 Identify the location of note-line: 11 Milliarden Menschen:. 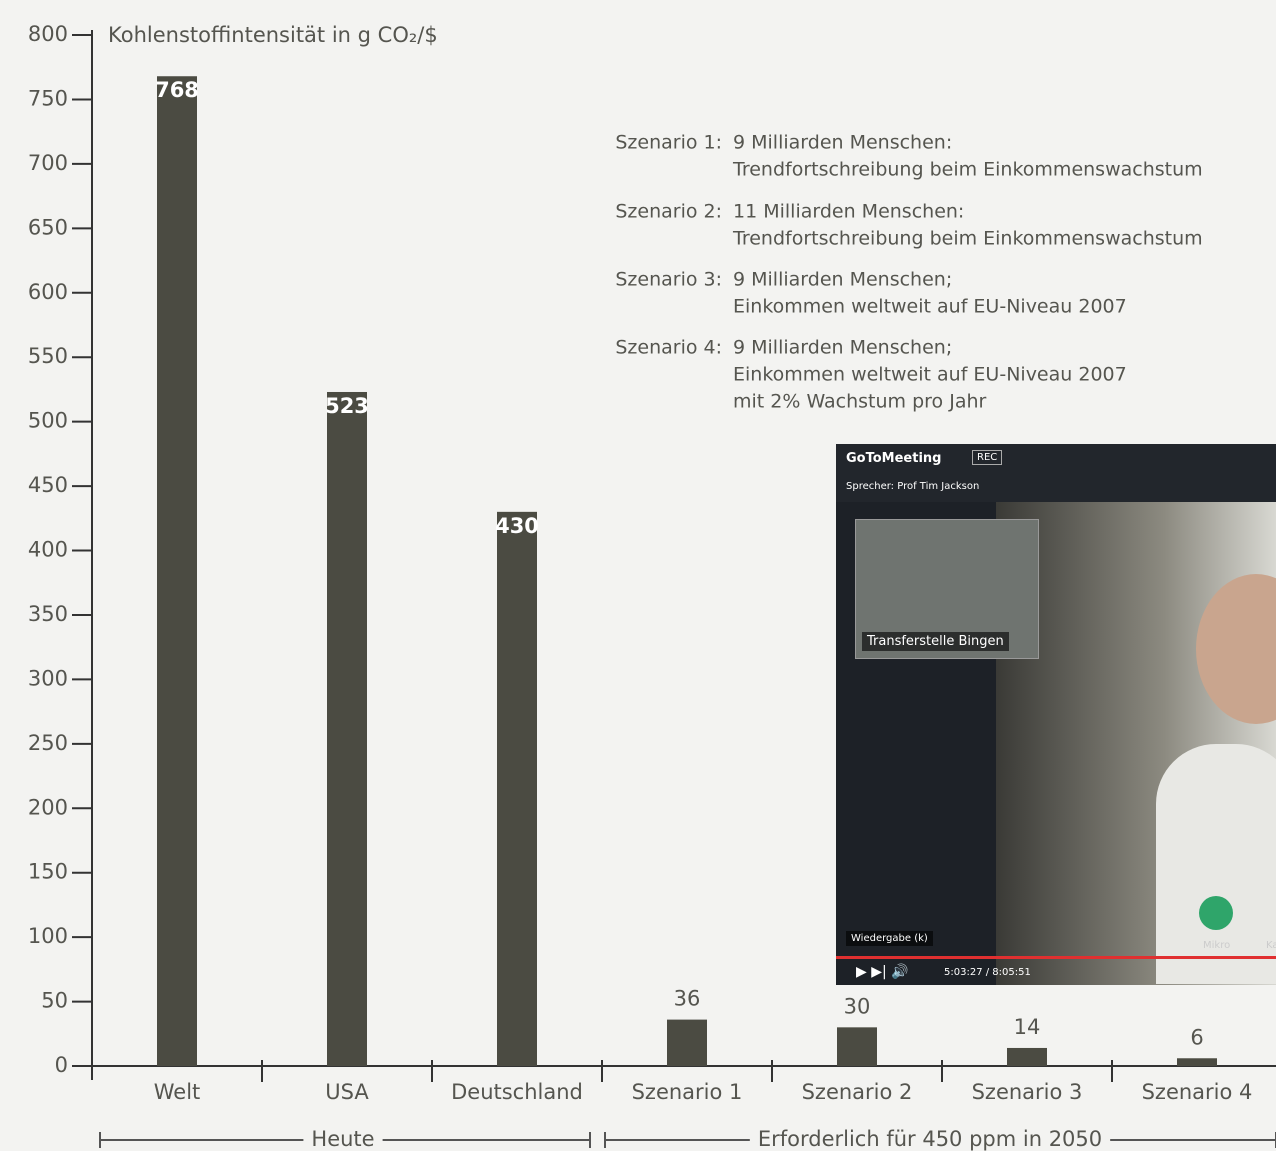
(848, 212).